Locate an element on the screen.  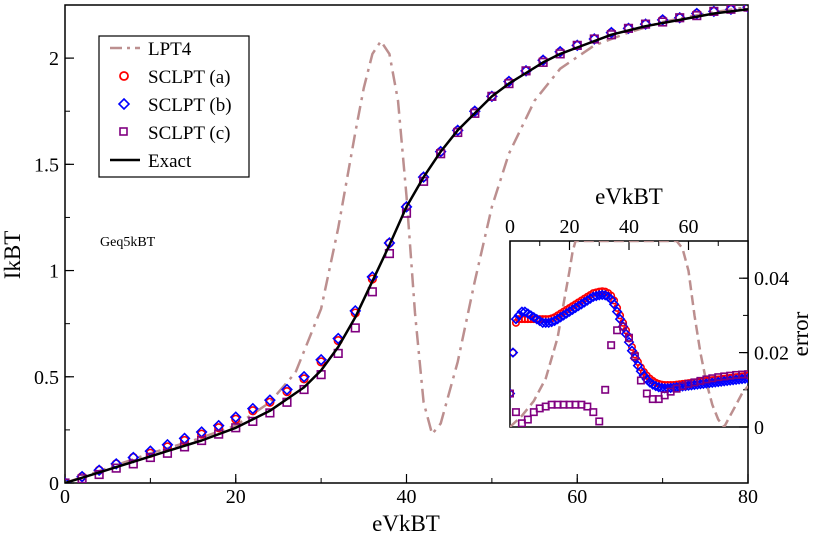
main-y-tick-label: 0.5 is located at coordinates (46, 378).